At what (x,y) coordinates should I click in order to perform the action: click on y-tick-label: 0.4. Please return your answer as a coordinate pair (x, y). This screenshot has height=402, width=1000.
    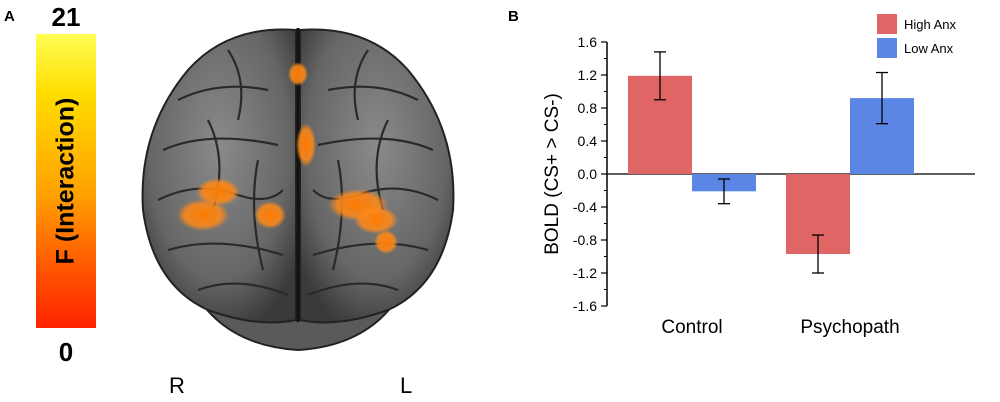
    Looking at the image, I should click on (588, 141).